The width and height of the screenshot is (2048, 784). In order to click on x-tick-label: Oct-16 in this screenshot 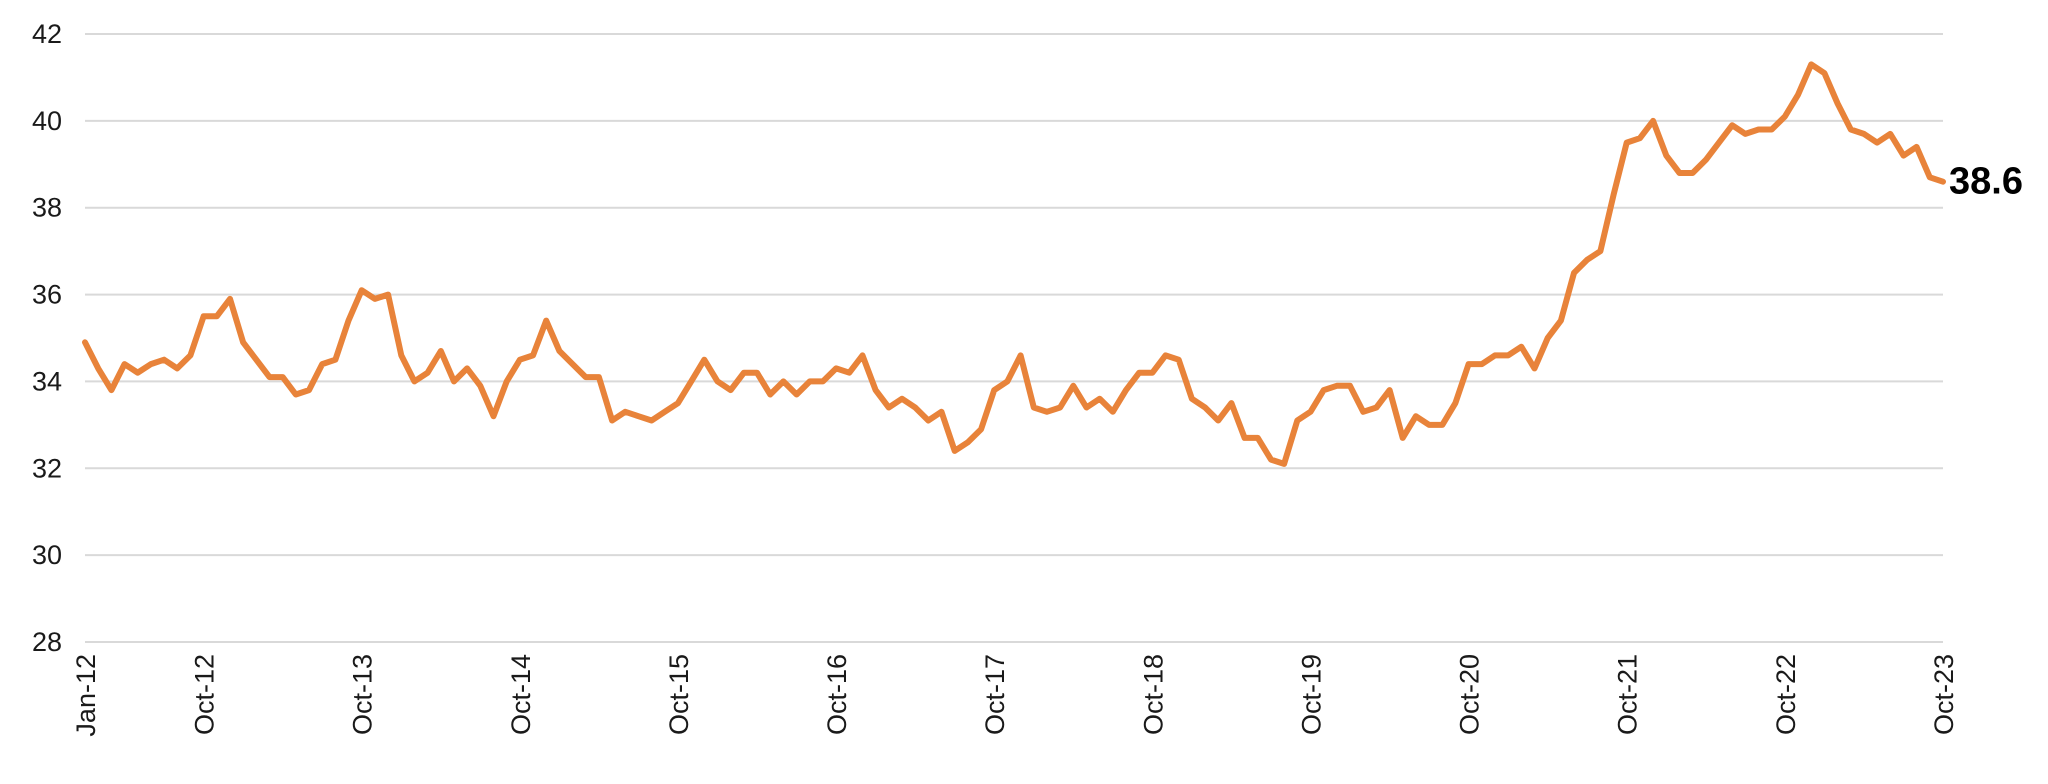, I will do `click(837, 694)`.